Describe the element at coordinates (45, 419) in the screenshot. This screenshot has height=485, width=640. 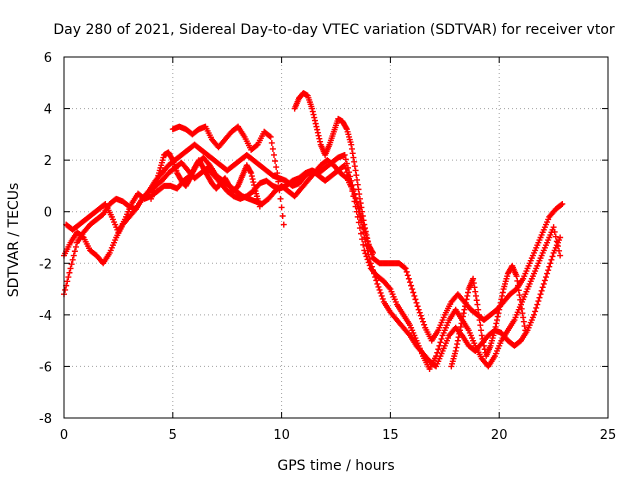
I see `y-tick-label: -8` at that location.